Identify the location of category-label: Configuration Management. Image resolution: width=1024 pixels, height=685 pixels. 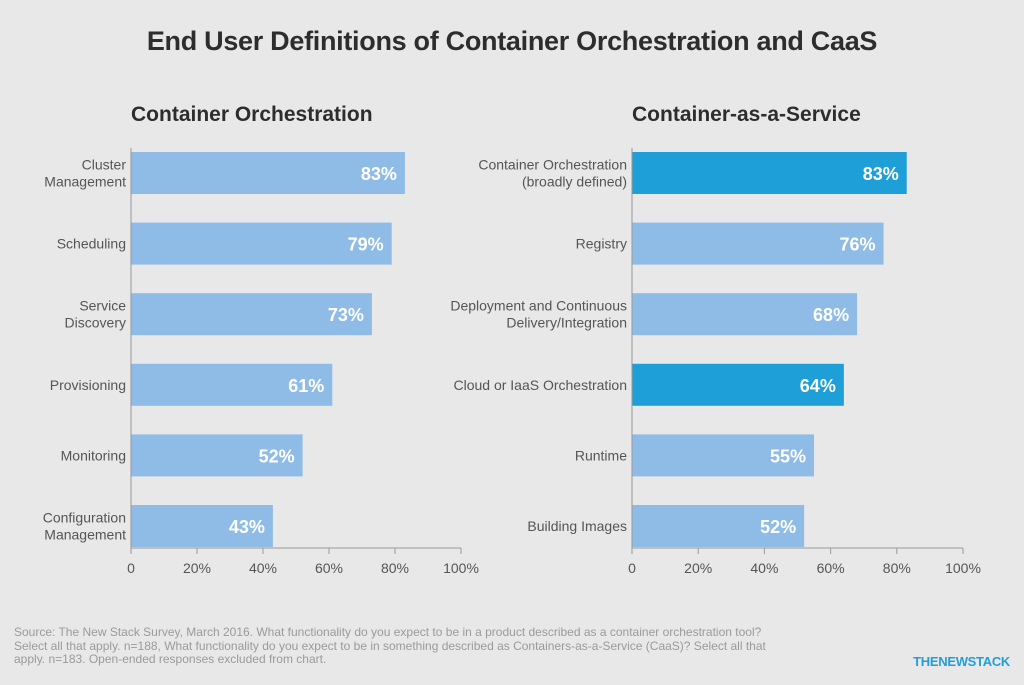
(84, 526).